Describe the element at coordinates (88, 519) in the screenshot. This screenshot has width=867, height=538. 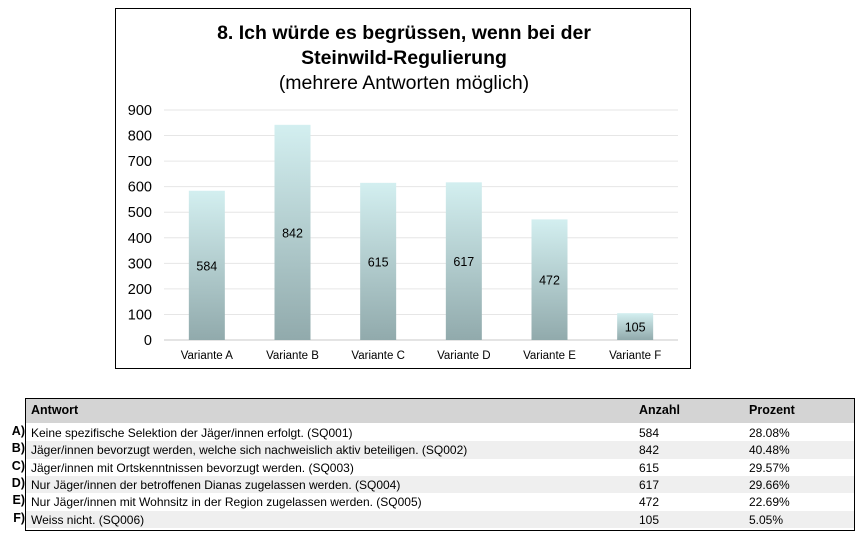
I see `answer-cell: Weiss nicht. (SQ006)` at that location.